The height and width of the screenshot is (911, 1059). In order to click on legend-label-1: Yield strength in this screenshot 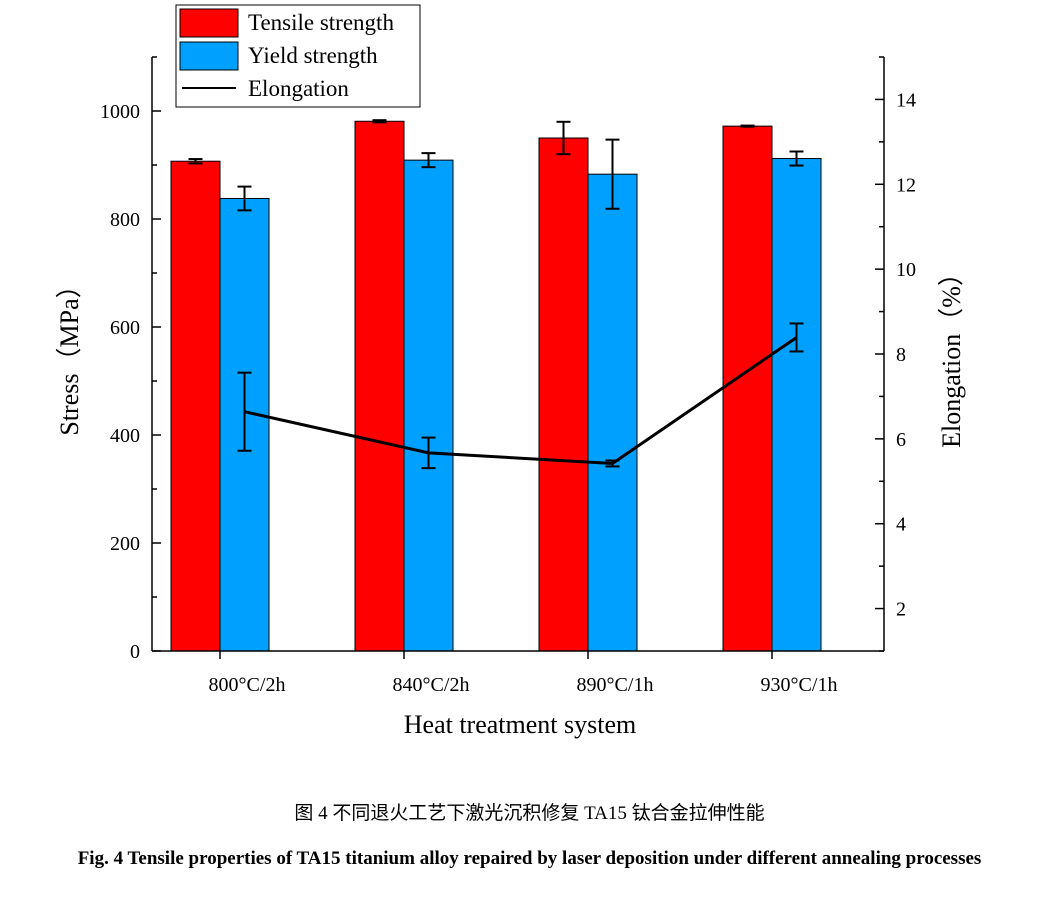, I will do `click(313, 55)`.